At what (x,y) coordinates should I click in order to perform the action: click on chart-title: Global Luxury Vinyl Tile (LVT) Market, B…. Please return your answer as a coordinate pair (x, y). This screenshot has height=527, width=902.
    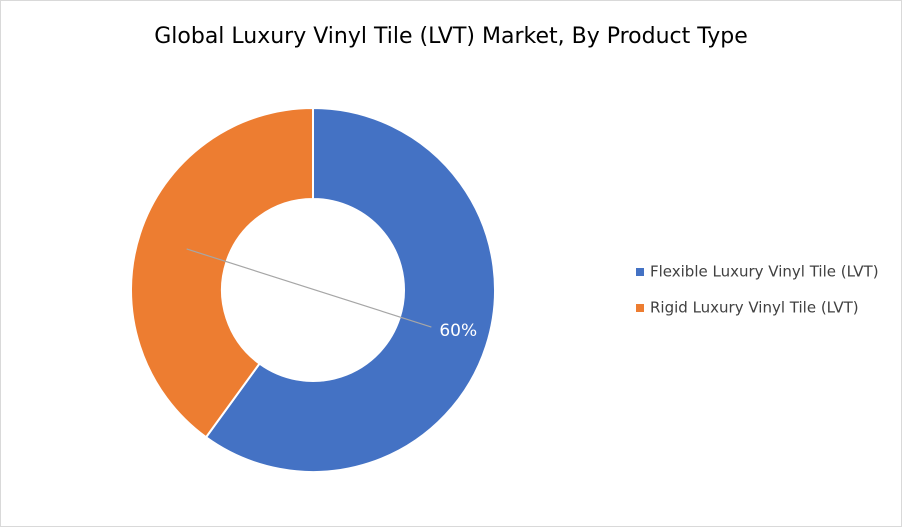
    Looking at the image, I should click on (451, 36).